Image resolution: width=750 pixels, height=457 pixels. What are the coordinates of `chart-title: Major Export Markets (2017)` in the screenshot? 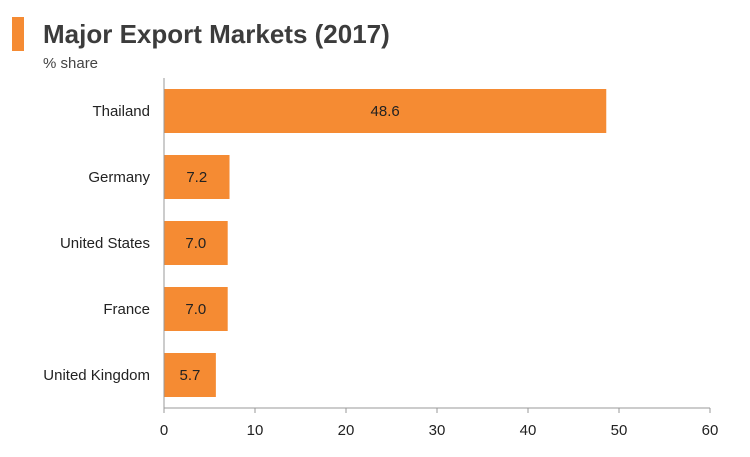 It's located at (216, 34).